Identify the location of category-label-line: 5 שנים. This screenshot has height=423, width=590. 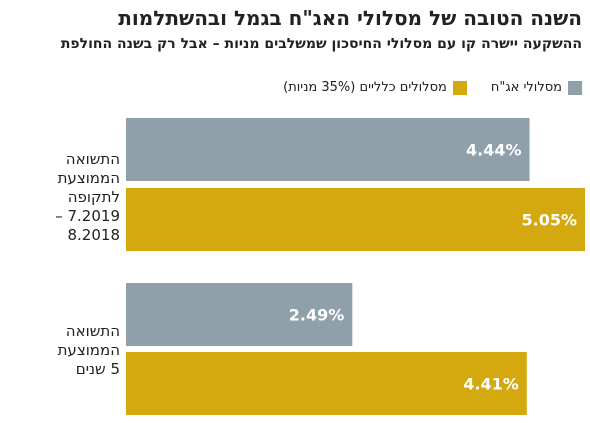
(97, 369).